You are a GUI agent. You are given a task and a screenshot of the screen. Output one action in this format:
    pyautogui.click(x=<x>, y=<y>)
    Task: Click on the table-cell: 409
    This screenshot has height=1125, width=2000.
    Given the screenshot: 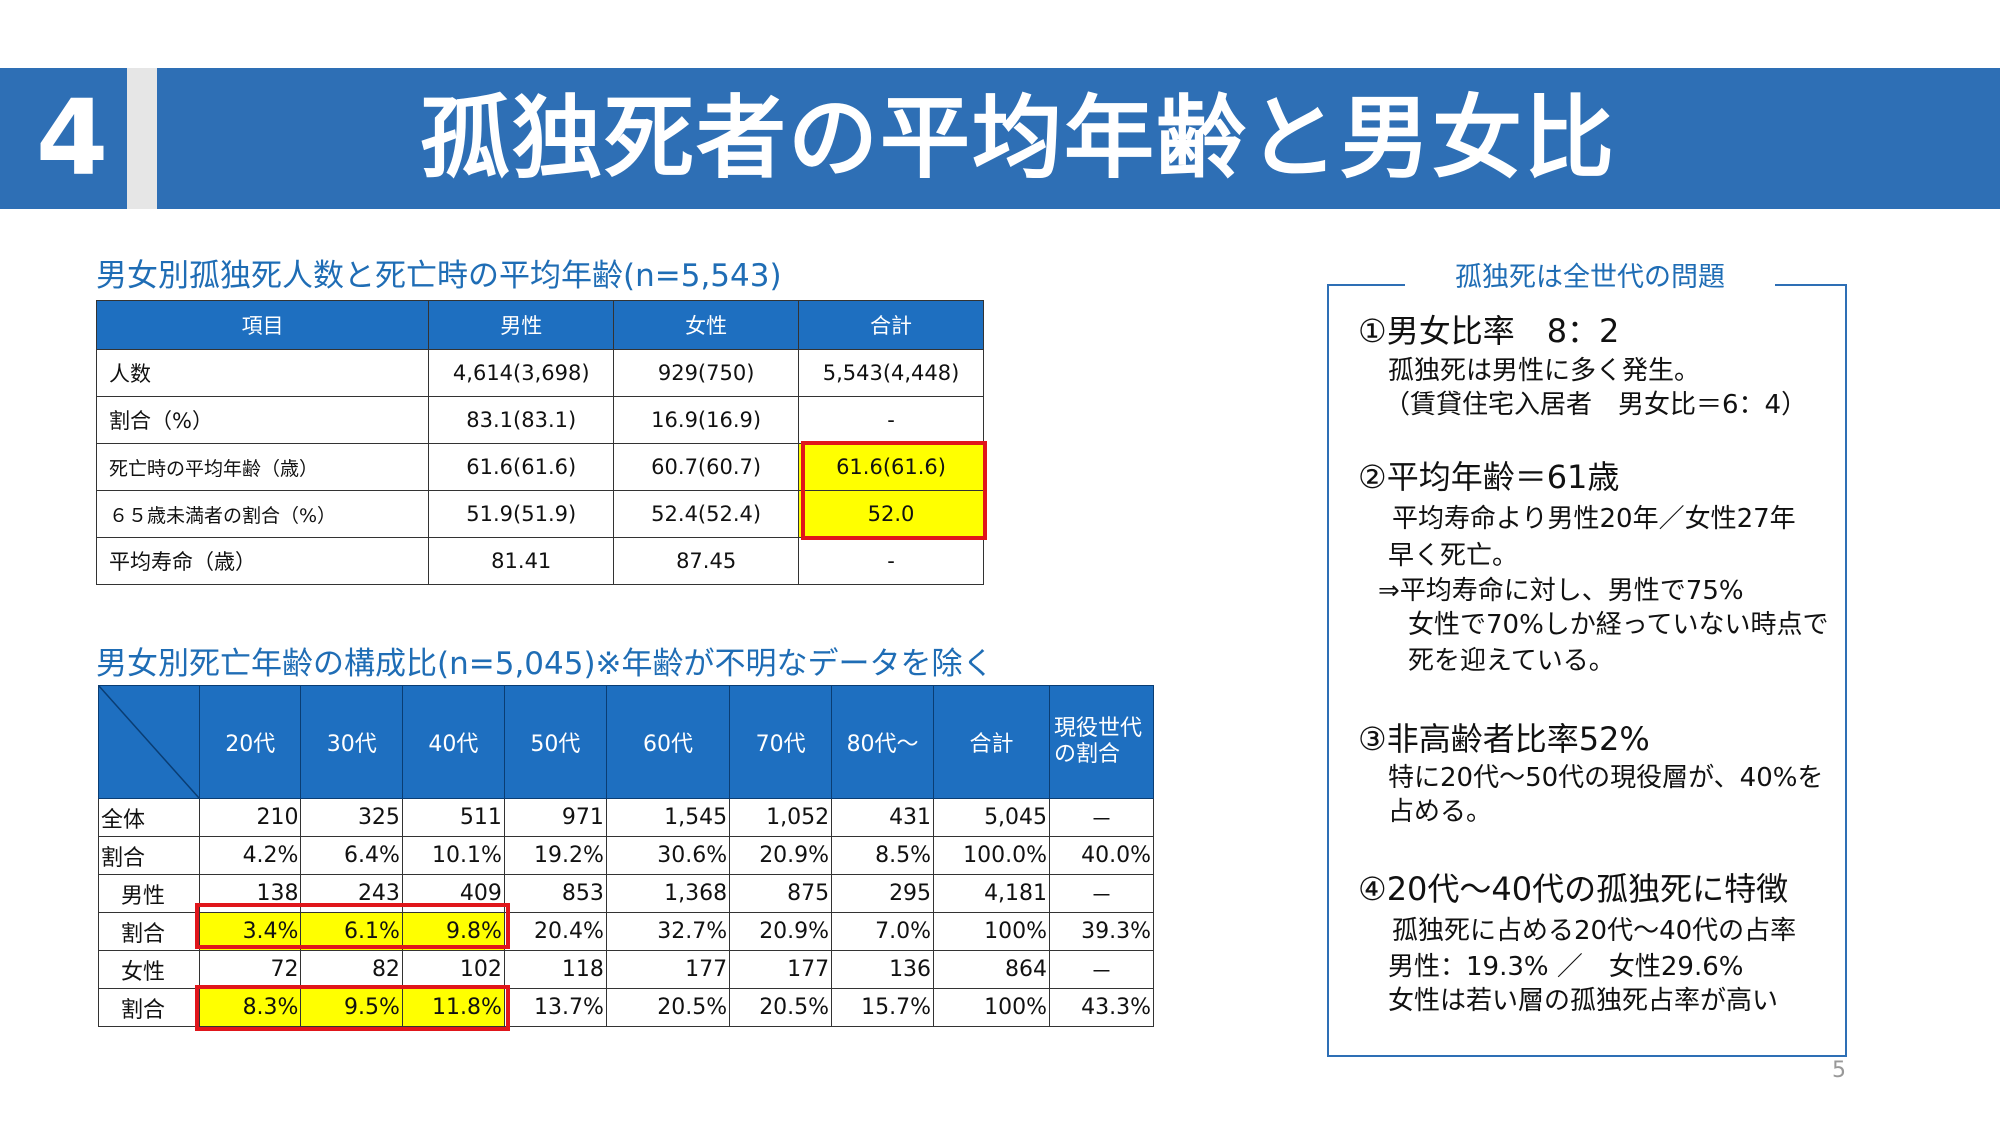 What is the action you would take?
    pyautogui.click(x=453, y=893)
    